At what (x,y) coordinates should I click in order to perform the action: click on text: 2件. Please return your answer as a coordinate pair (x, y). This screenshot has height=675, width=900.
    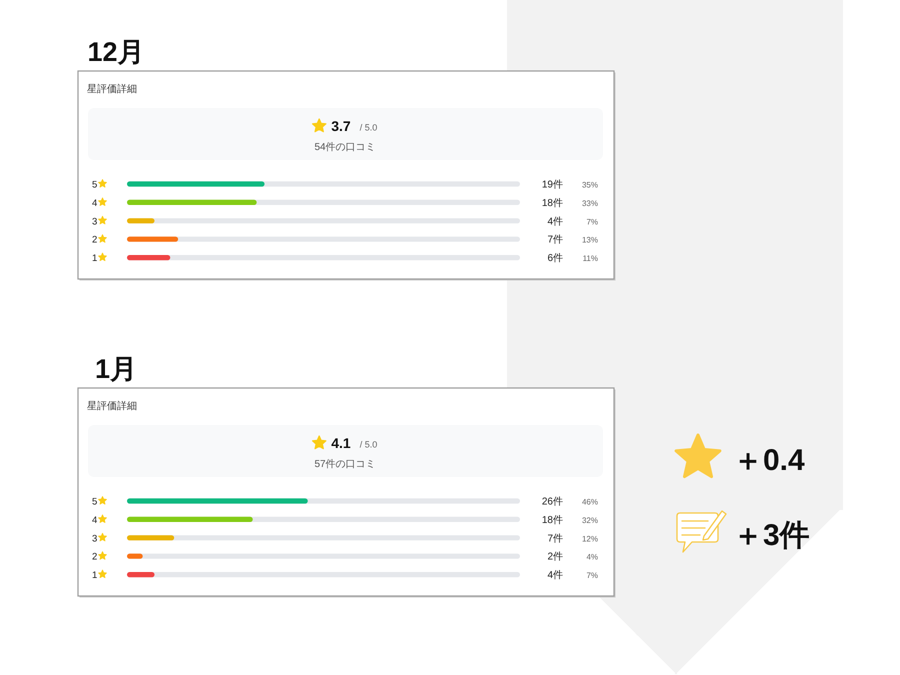
    Looking at the image, I should click on (555, 557).